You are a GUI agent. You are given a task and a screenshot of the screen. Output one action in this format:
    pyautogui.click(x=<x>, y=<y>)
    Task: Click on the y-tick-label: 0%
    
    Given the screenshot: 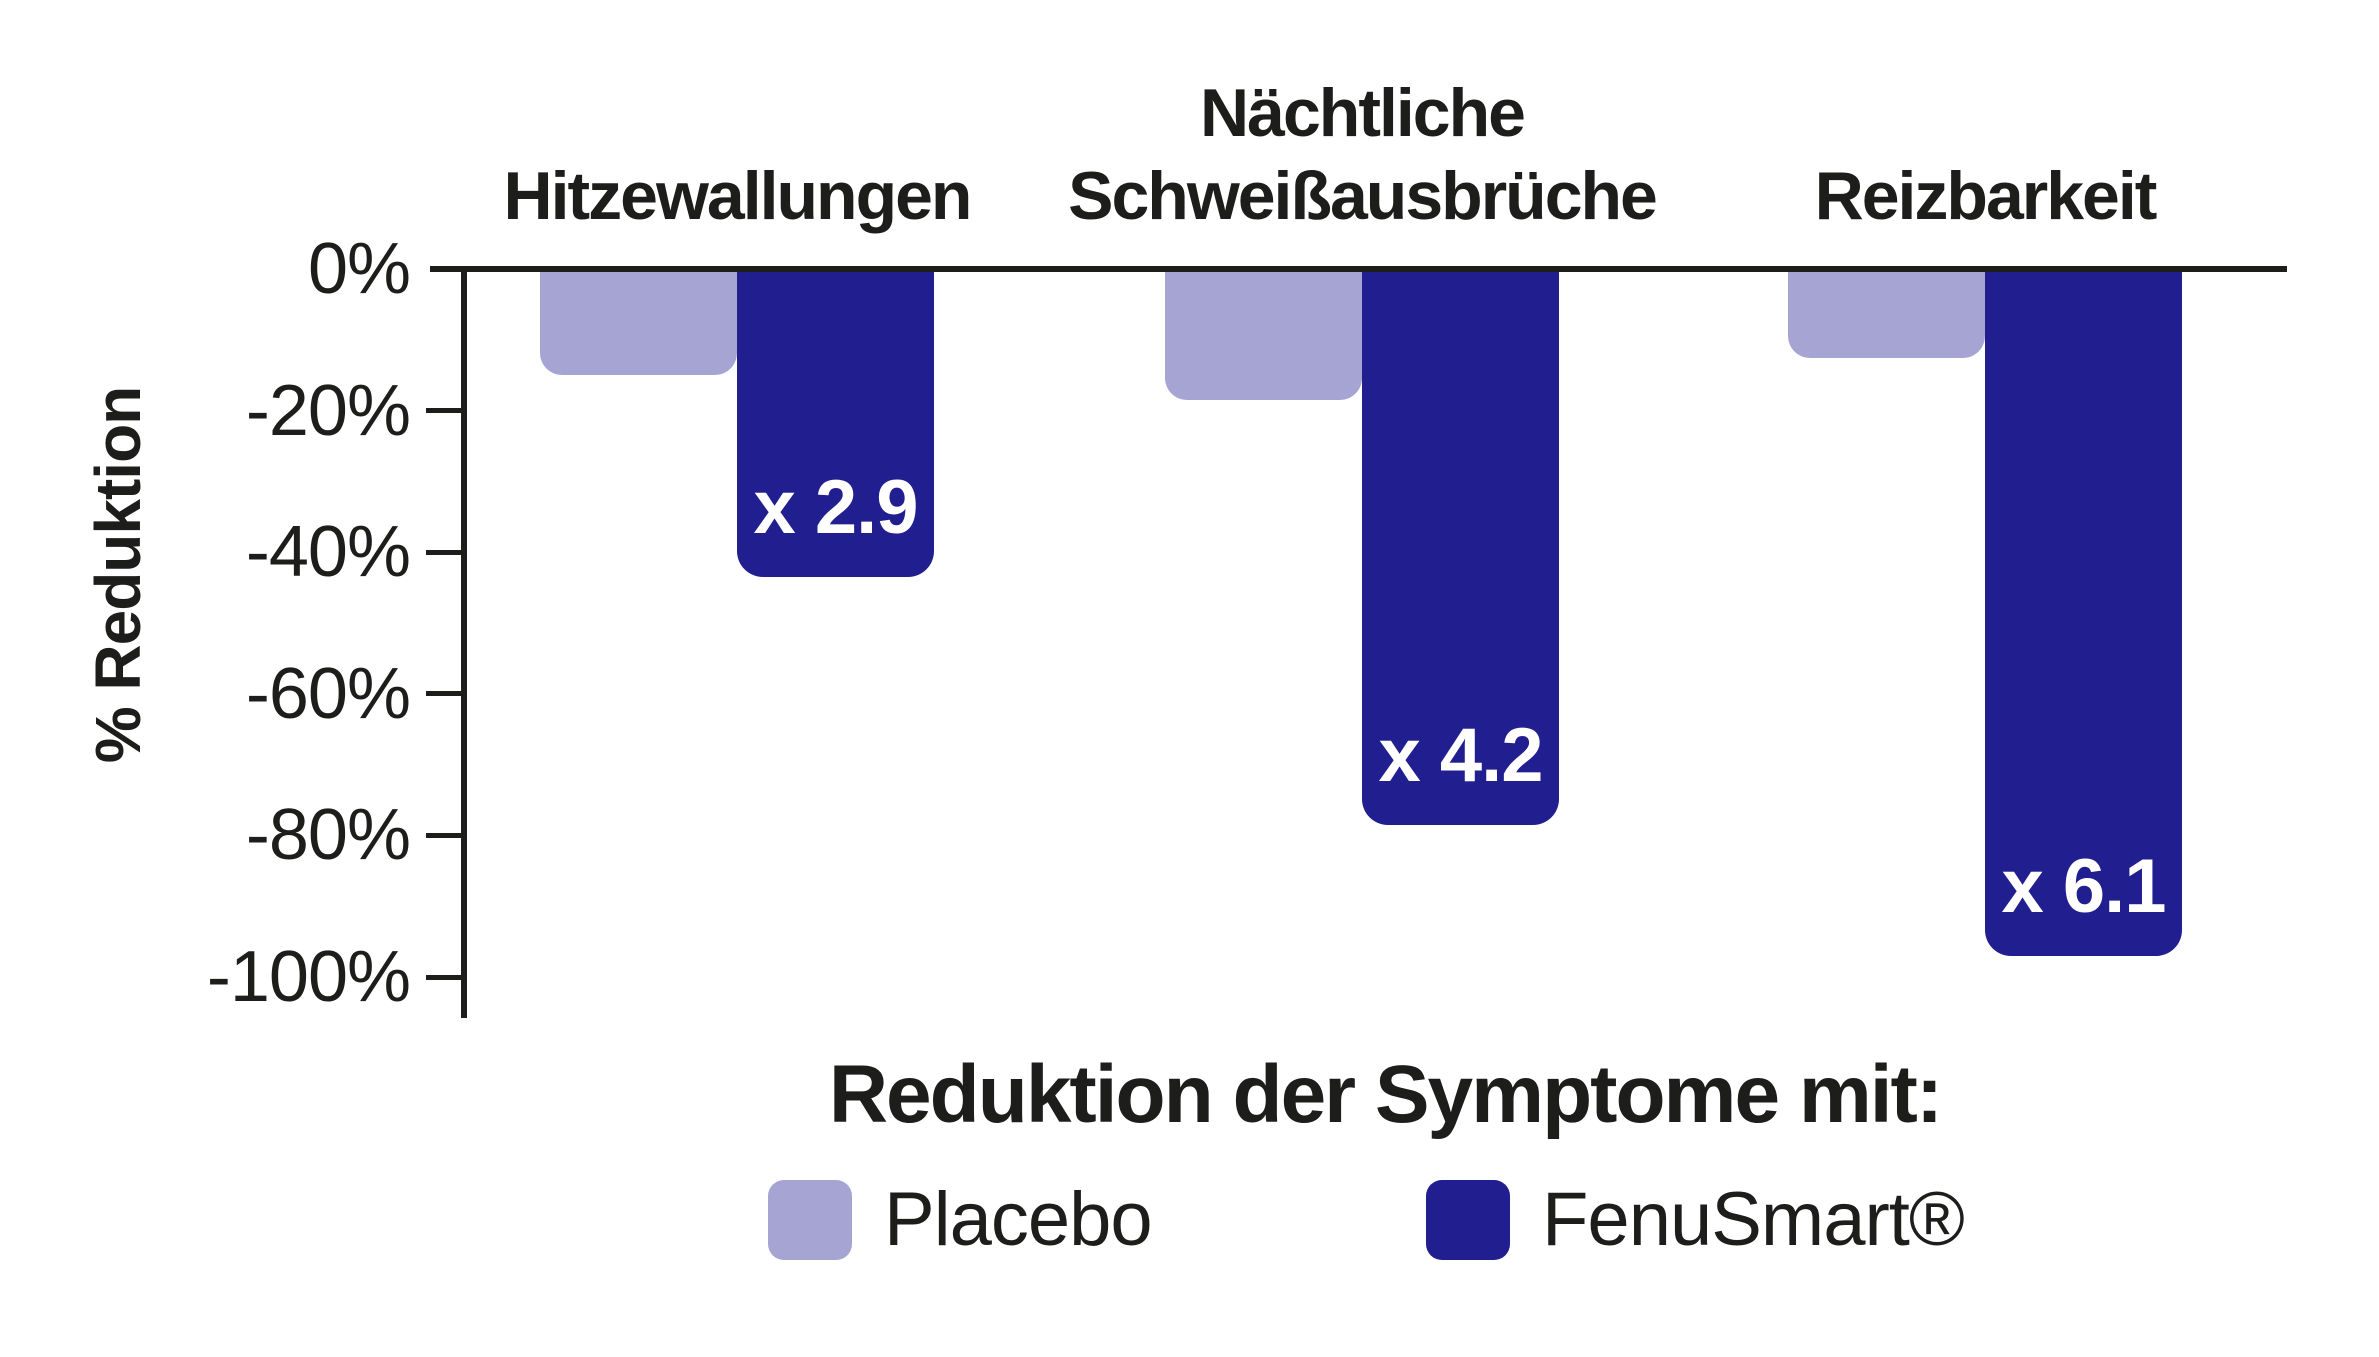 What is the action you would take?
    pyautogui.click(x=359, y=269)
    